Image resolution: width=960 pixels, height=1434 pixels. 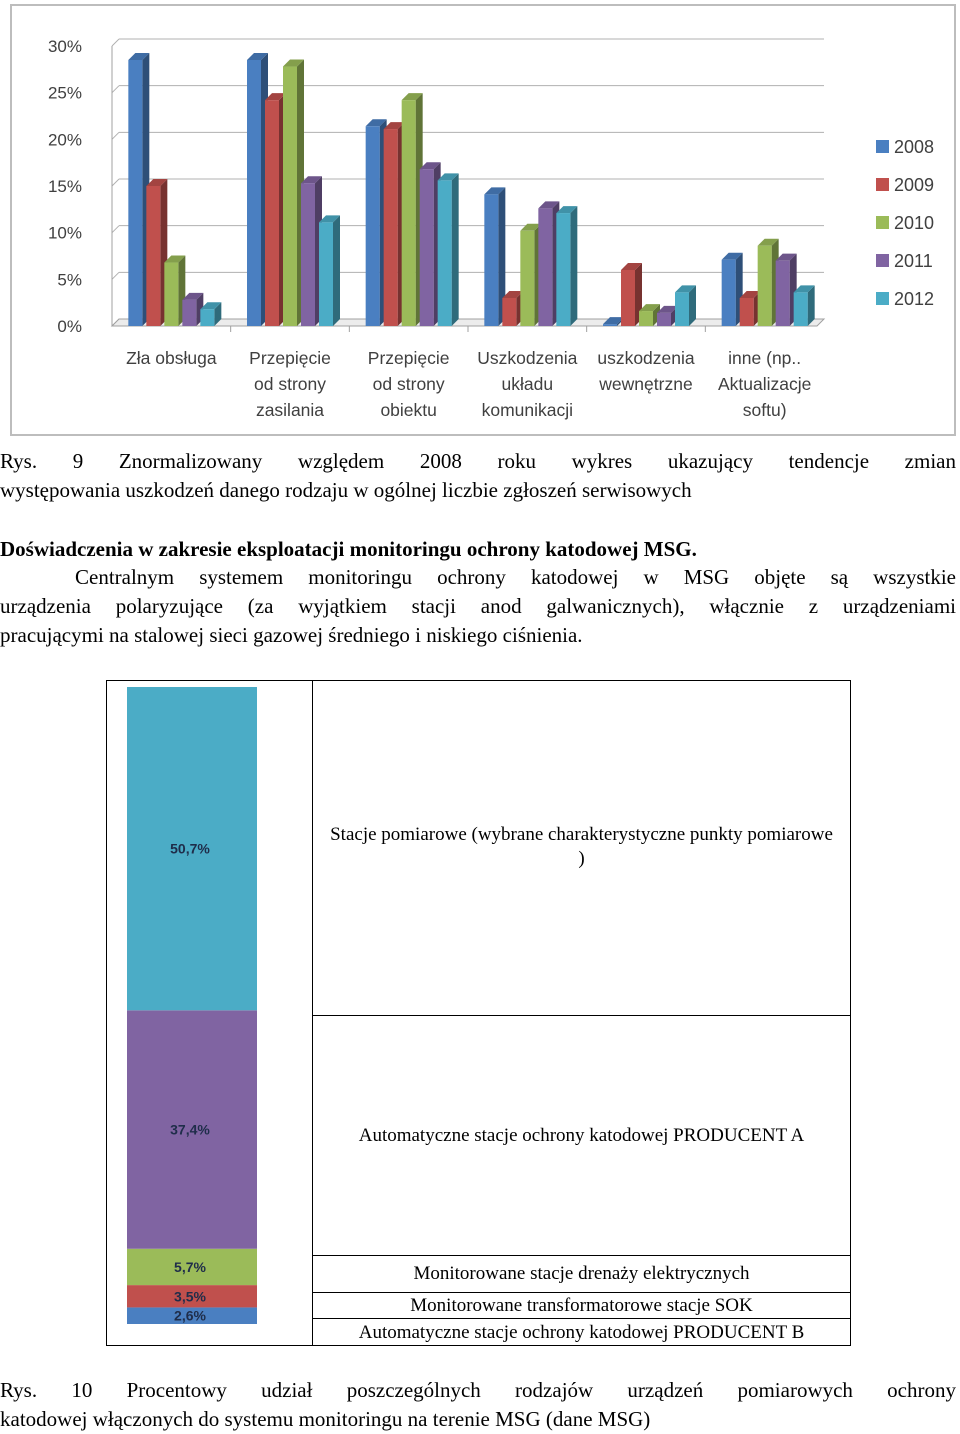 What do you see at coordinates (65, 46) in the screenshot?
I see `y-tick-label: 30%` at bounding box center [65, 46].